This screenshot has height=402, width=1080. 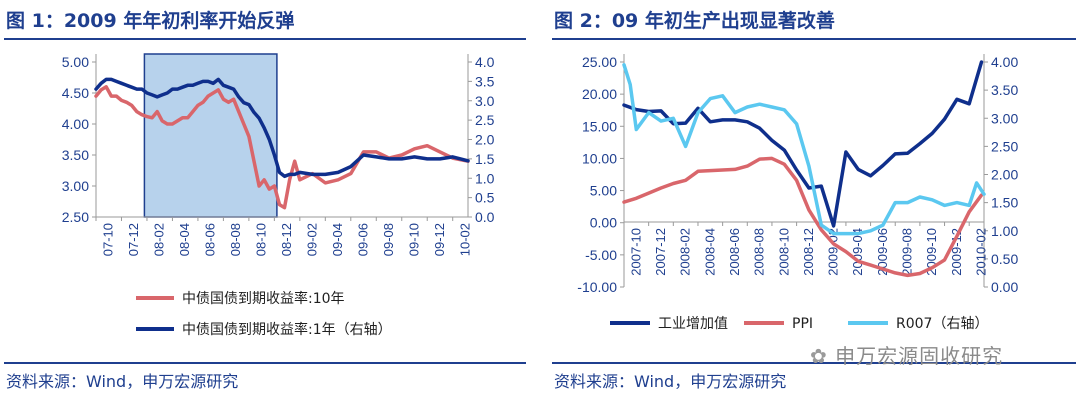 I want to click on figure-1-bottom-rule, so click(x=265, y=363).